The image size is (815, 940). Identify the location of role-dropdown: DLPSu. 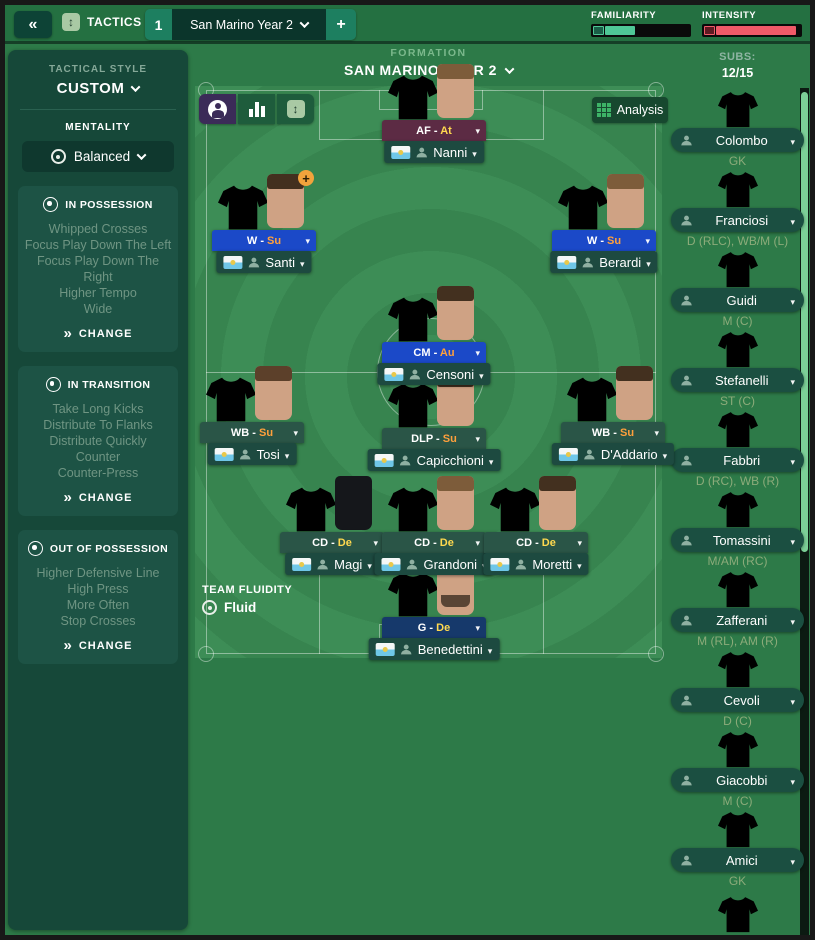
(434, 438).